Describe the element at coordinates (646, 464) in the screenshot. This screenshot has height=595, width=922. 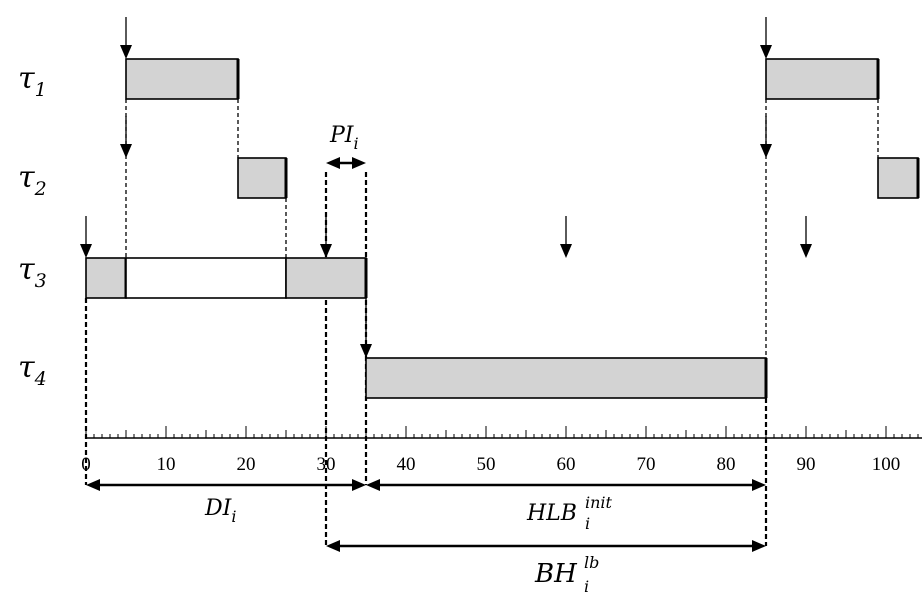
I see `axis-tick-label-70: 70` at that location.